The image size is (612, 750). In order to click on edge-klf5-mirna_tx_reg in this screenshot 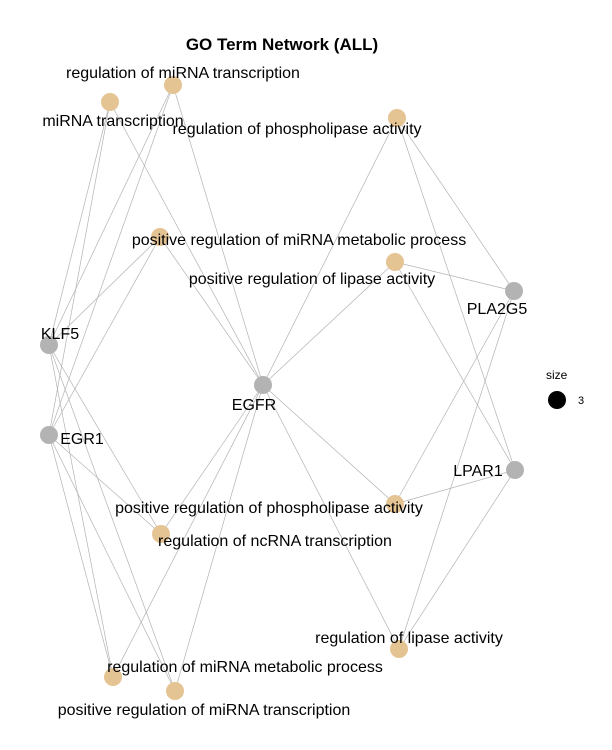, I will do `click(111, 215)`.